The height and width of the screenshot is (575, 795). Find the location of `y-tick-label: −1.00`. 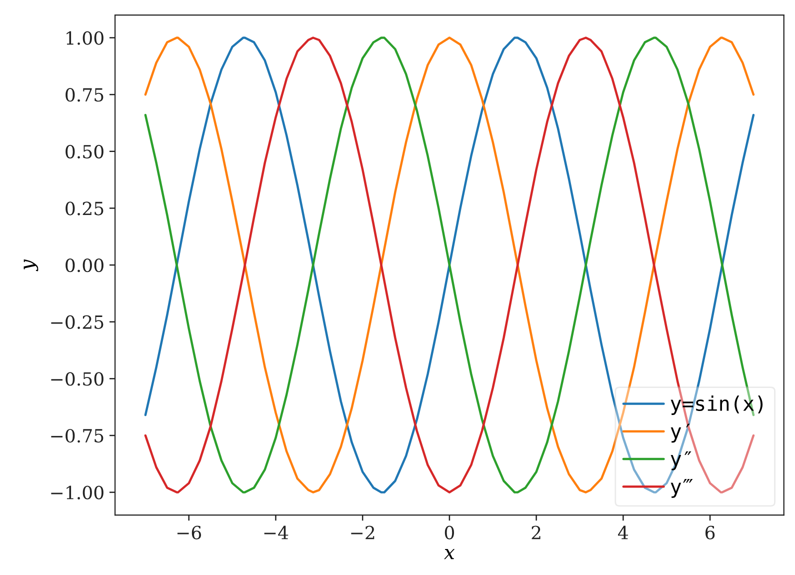

y-tick-label: −1.00 is located at coordinates (77, 493).